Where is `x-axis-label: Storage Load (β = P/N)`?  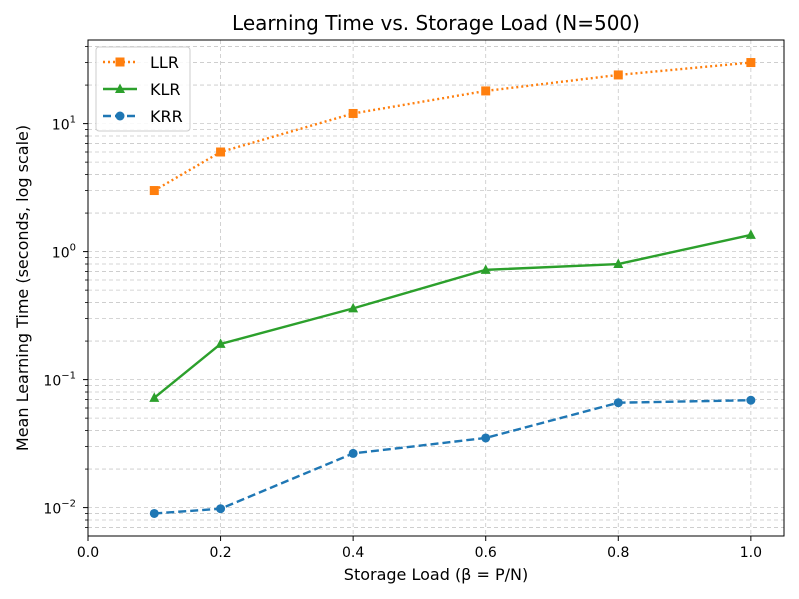 x-axis-label: Storage Load (β = P/N) is located at coordinates (436, 574).